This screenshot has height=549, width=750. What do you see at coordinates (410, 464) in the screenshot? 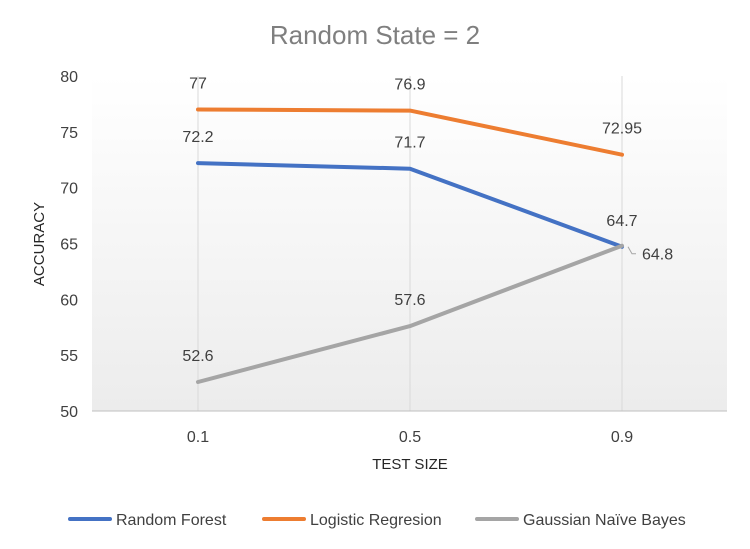
I see `x-axis-title: TEST SIZE` at bounding box center [410, 464].